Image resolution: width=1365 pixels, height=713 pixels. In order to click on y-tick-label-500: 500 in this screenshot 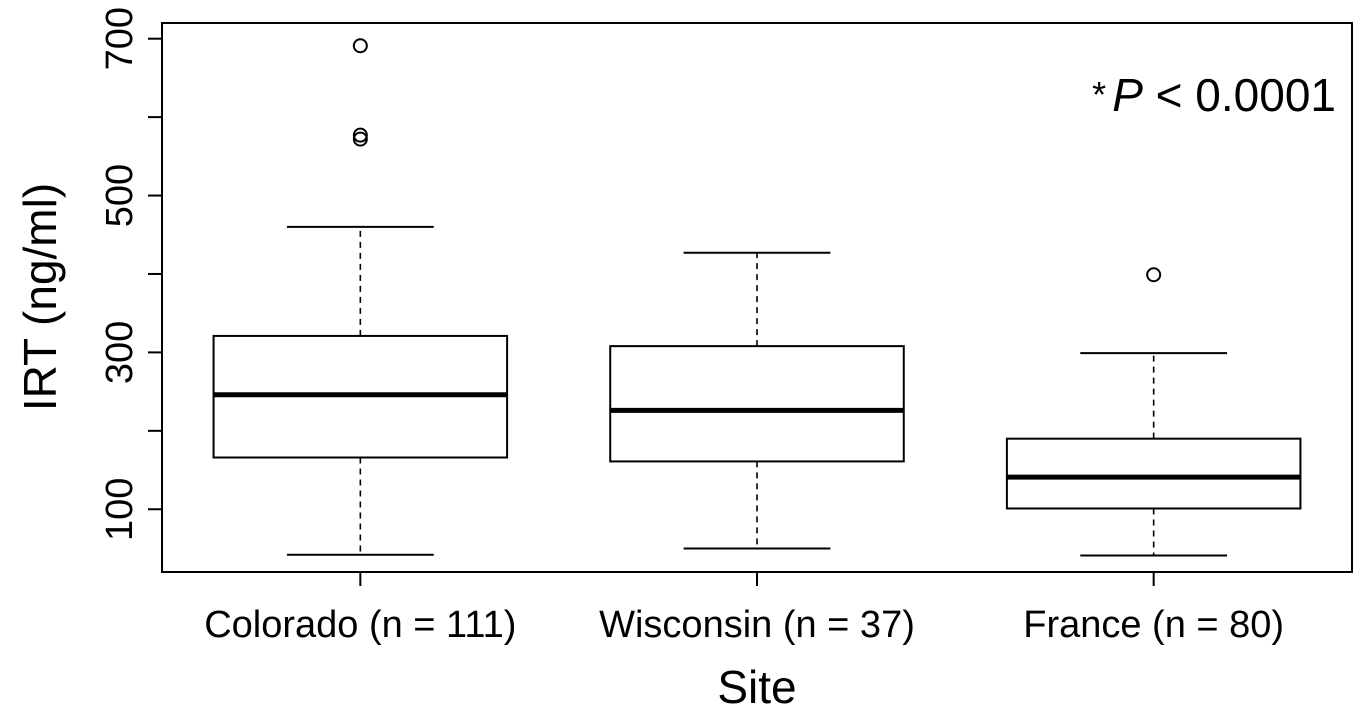, I will do `click(120, 195)`.